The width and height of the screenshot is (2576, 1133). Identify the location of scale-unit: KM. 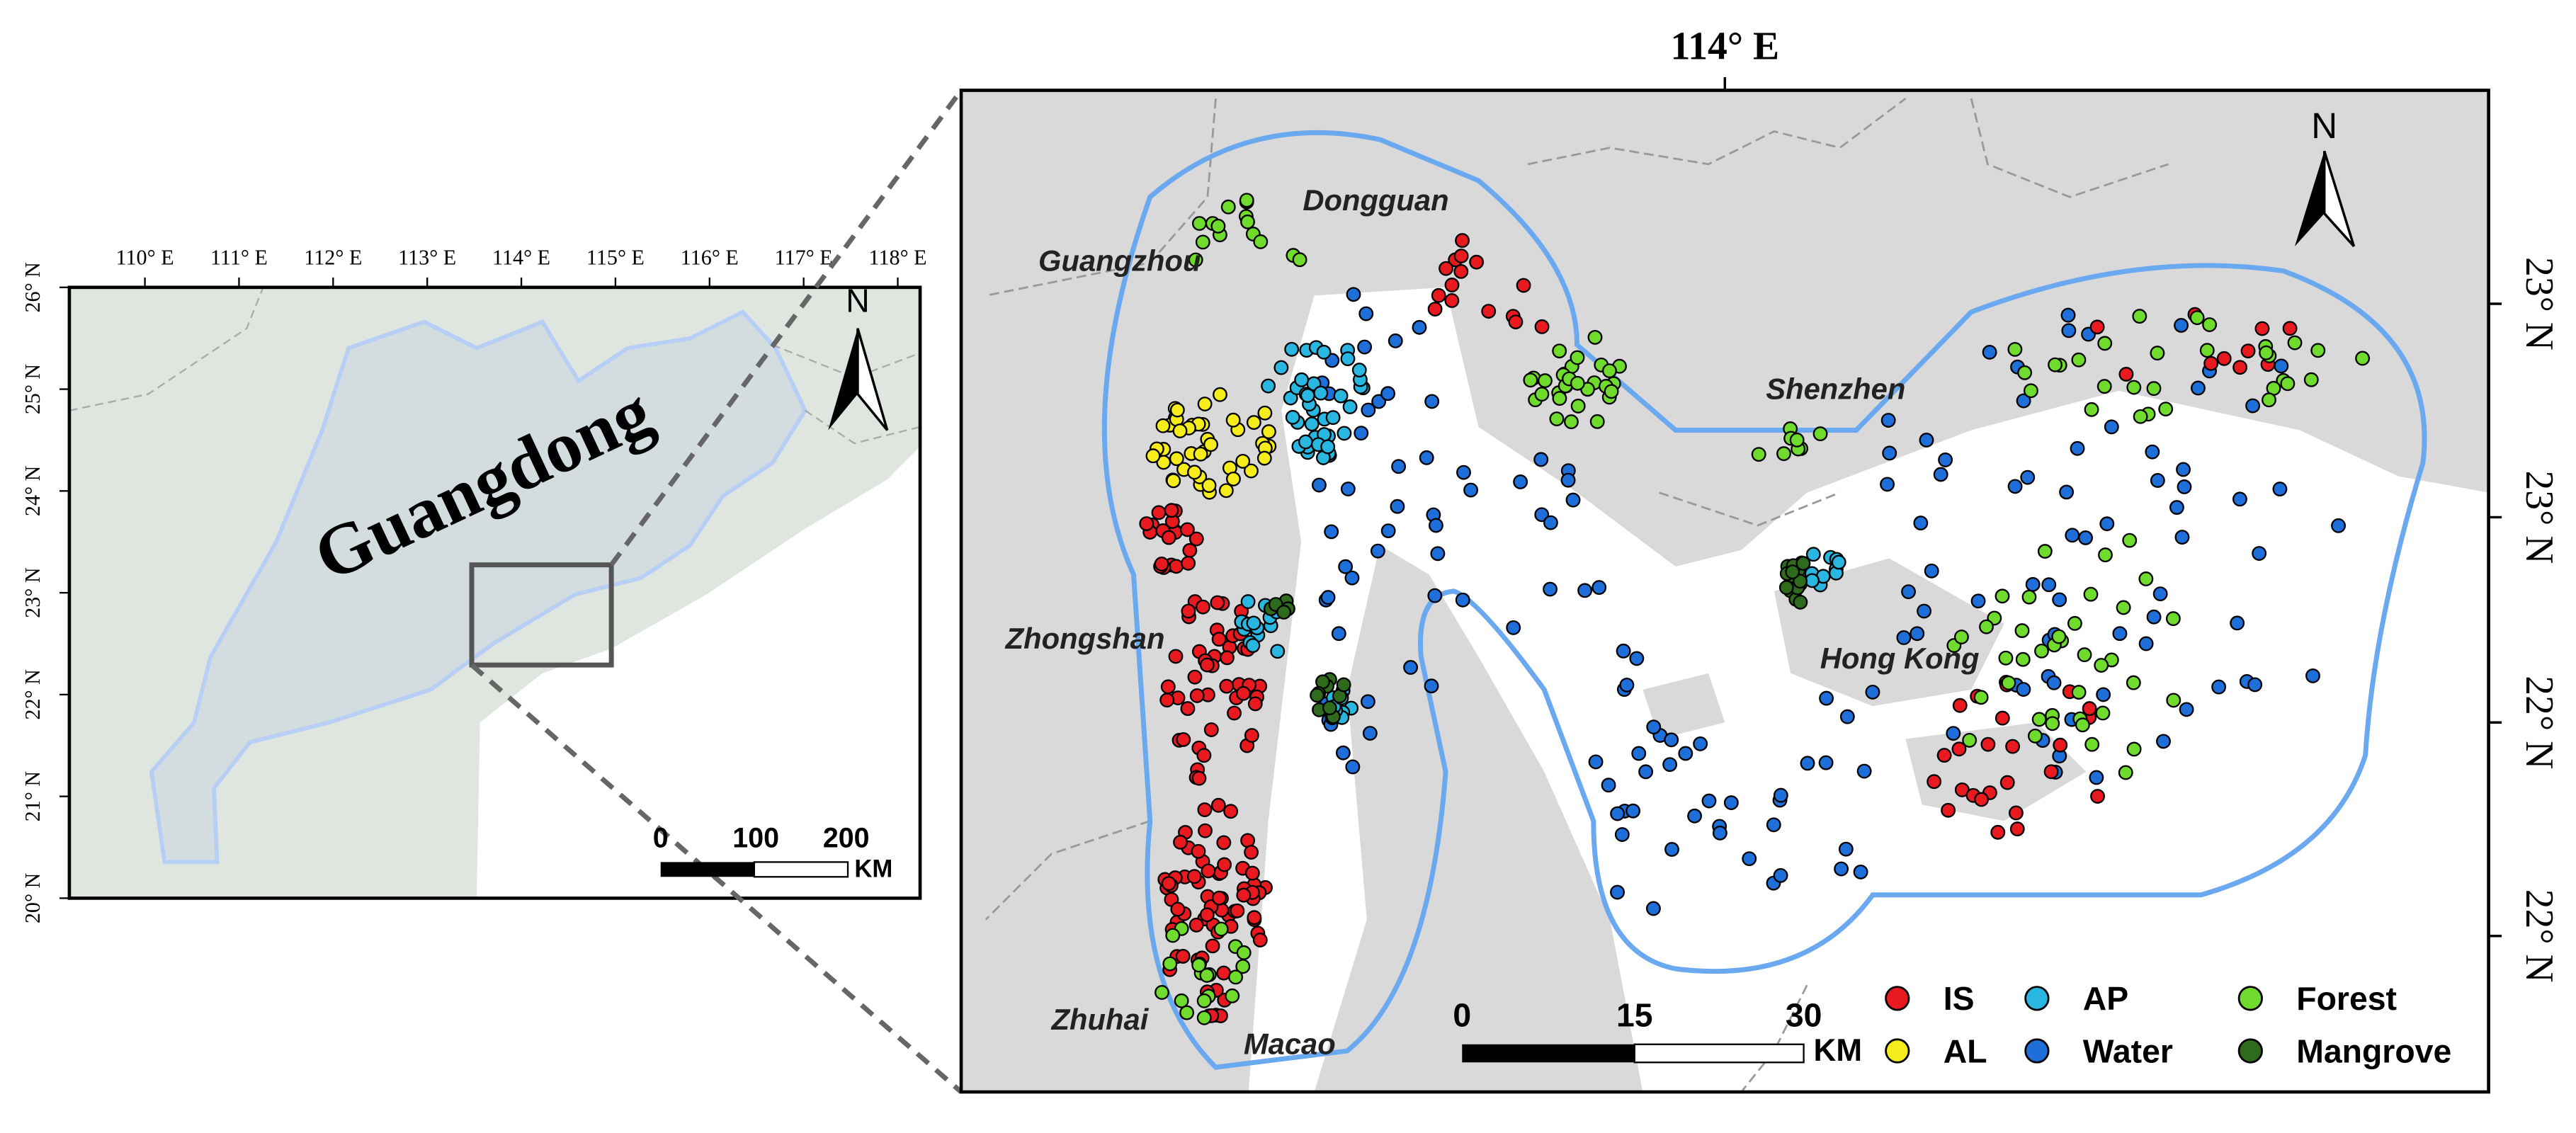
(873, 868).